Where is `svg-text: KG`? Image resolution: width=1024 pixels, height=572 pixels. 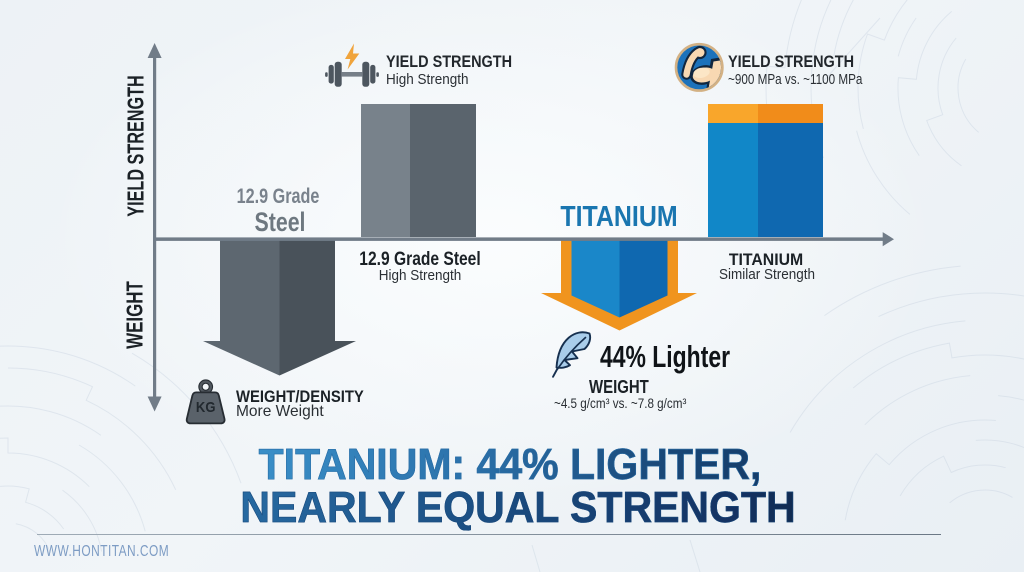
svg-text: KG is located at coordinates (206, 407).